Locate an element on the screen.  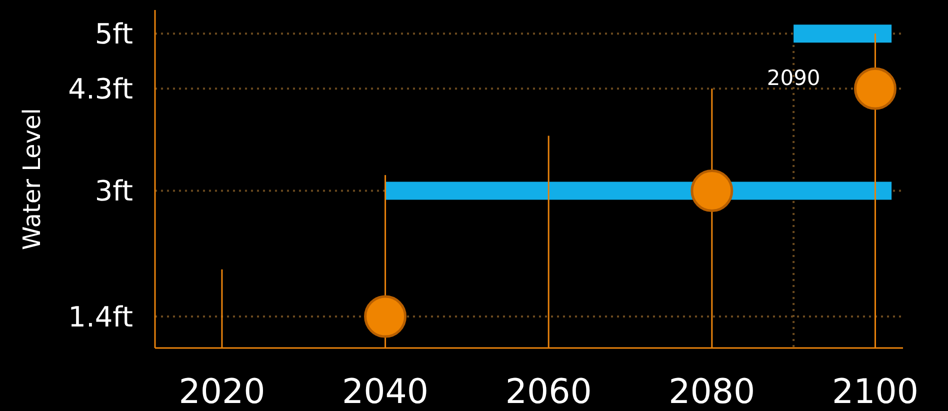
x-tick-label: 2060 is located at coordinates (548, 391).